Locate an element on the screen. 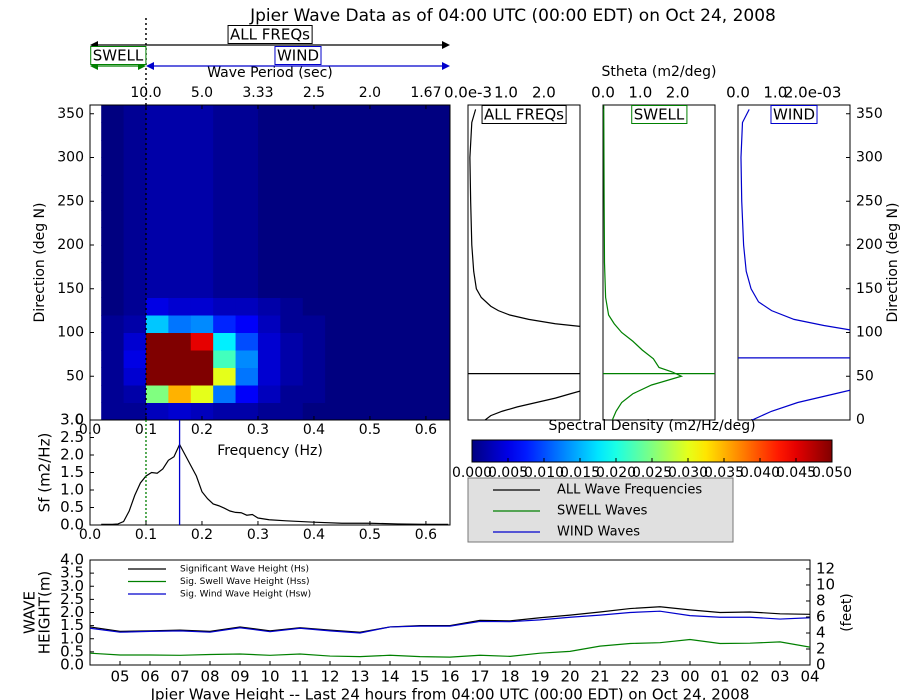  legend-label: Sig. Wind Wave Height (Hsw) is located at coordinates (245, 595).